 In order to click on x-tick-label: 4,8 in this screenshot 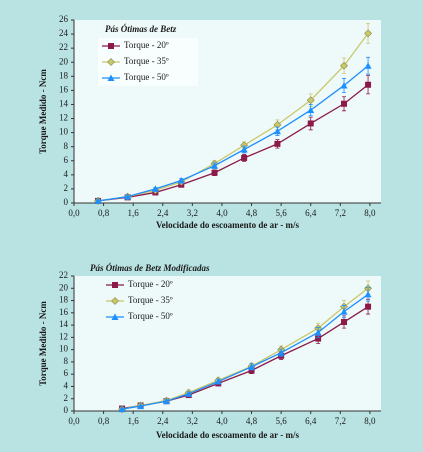, I will do `click(252, 421)`.